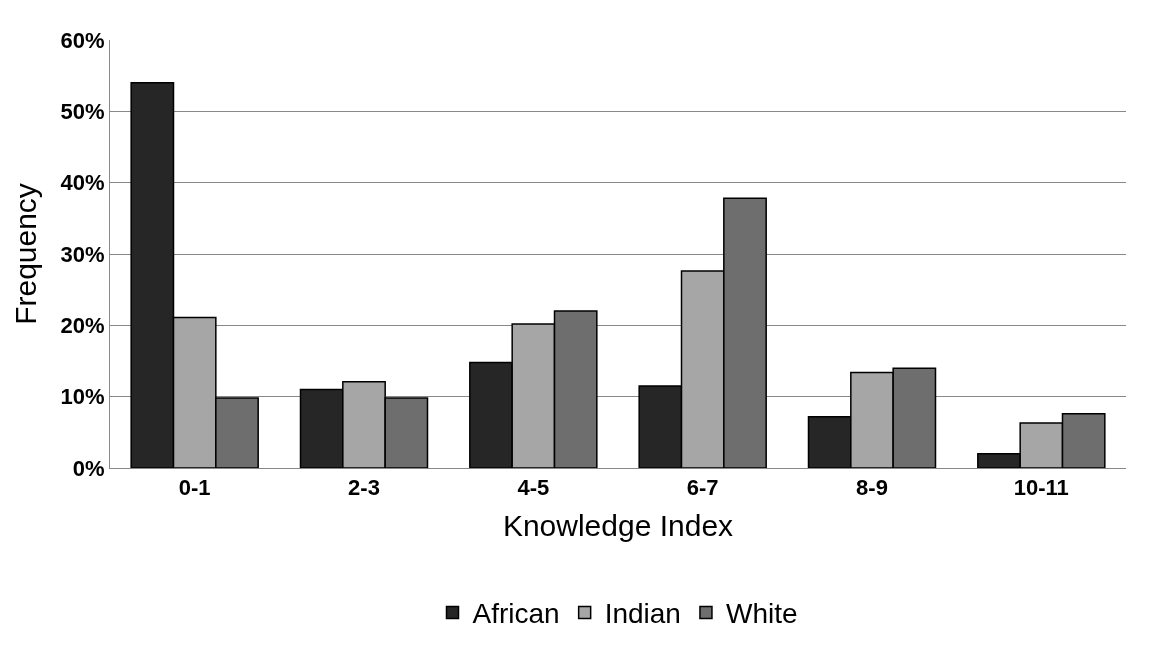 The image size is (1156, 650). What do you see at coordinates (82, 254) in the screenshot?
I see `y-tick-label: 30%` at bounding box center [82, 254].